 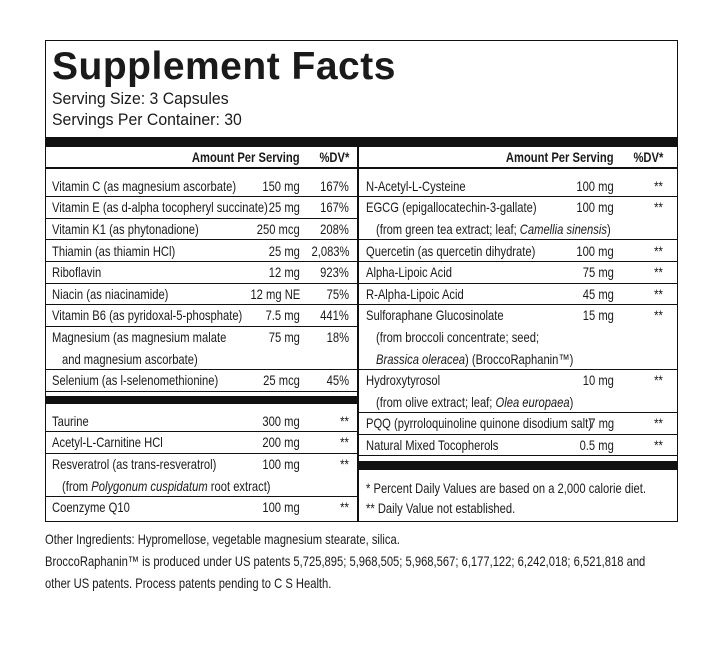 What do you see at coordinates (144, 186) in the screenshot?
I see `ingredient-name: Vitamin C (as magnesium ascorbate)` at bounding box center [144, 186].